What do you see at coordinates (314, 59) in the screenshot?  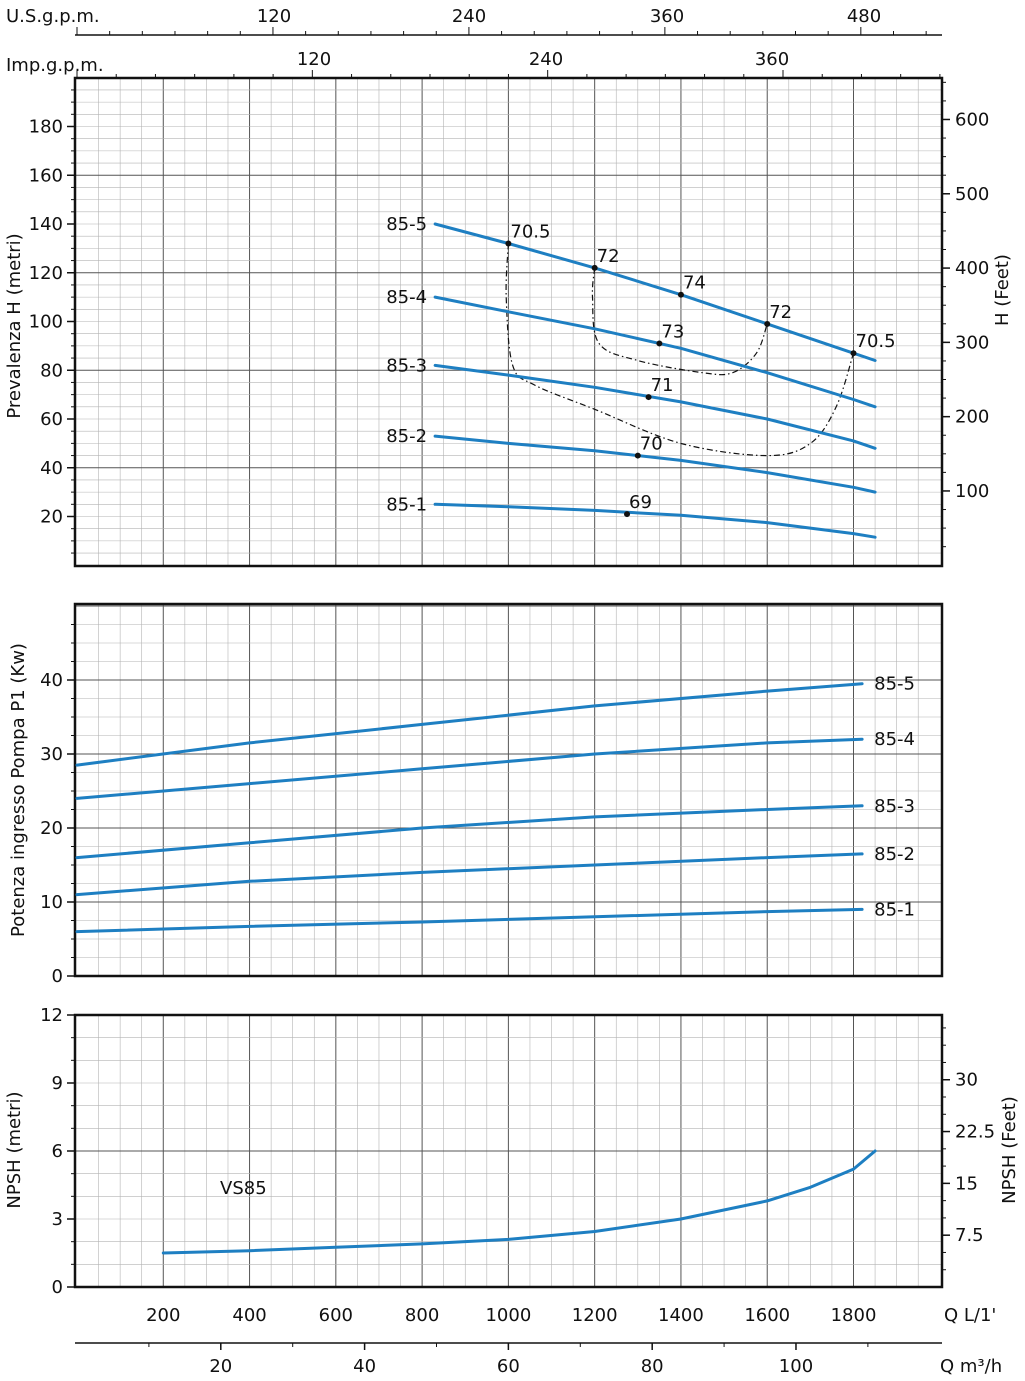 I see `impgpm-tick-label: 120` at bounding box center [314, 59].